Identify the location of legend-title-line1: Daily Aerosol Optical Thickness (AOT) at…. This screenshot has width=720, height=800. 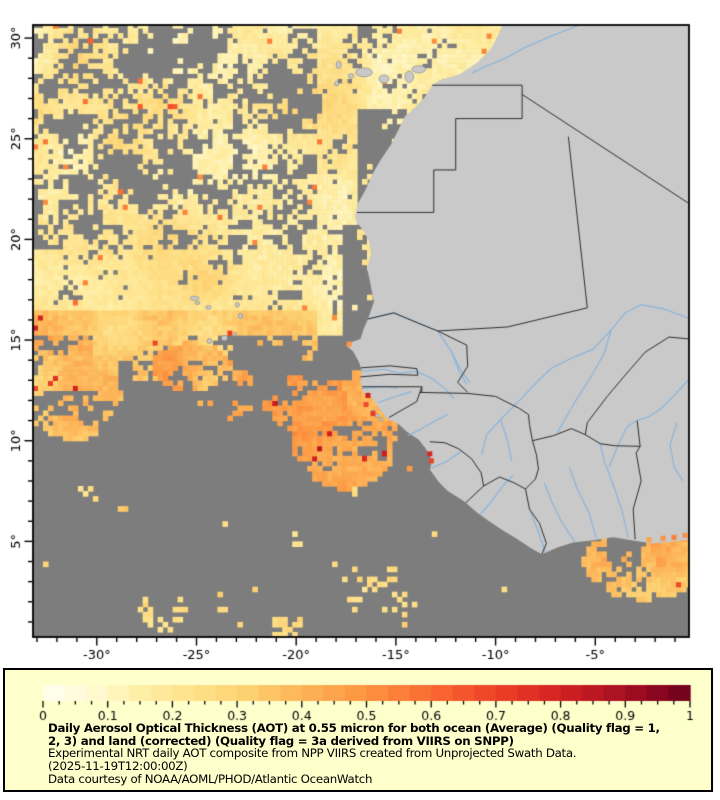
(354, 728).